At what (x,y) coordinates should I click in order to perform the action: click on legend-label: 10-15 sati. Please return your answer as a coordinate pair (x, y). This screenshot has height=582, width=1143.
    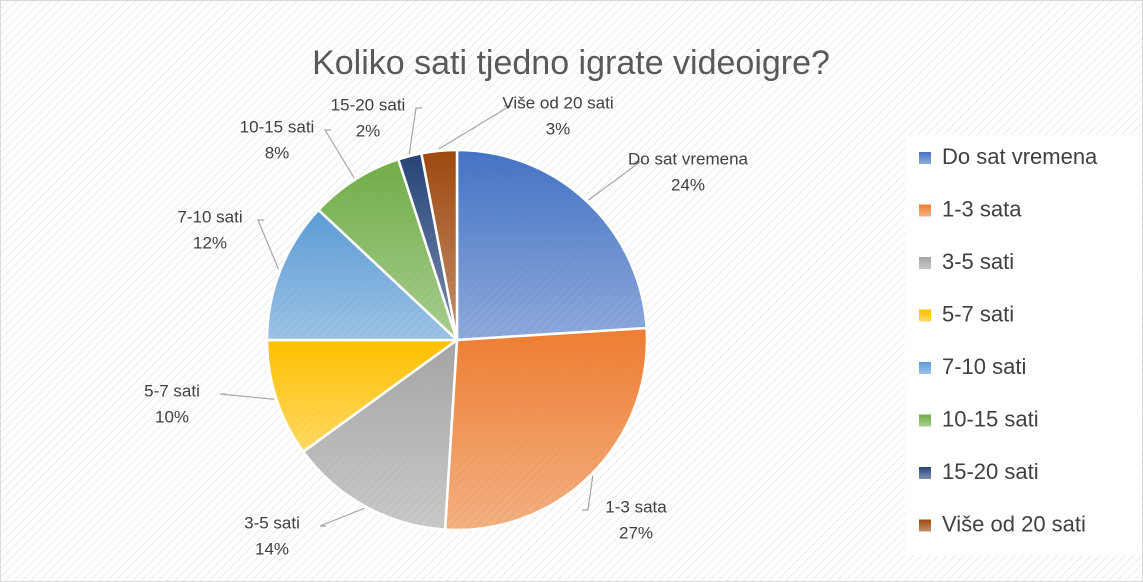
    Looking at the image, I should click on (990, 418).